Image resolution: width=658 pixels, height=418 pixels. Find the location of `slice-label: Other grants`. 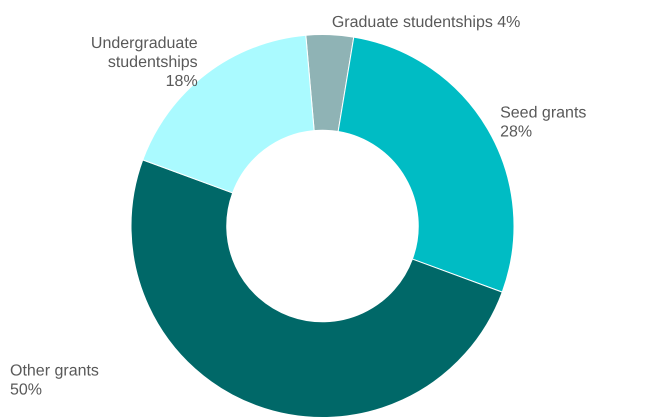

slice-label: Other grants is located at coordinates (54, 371).